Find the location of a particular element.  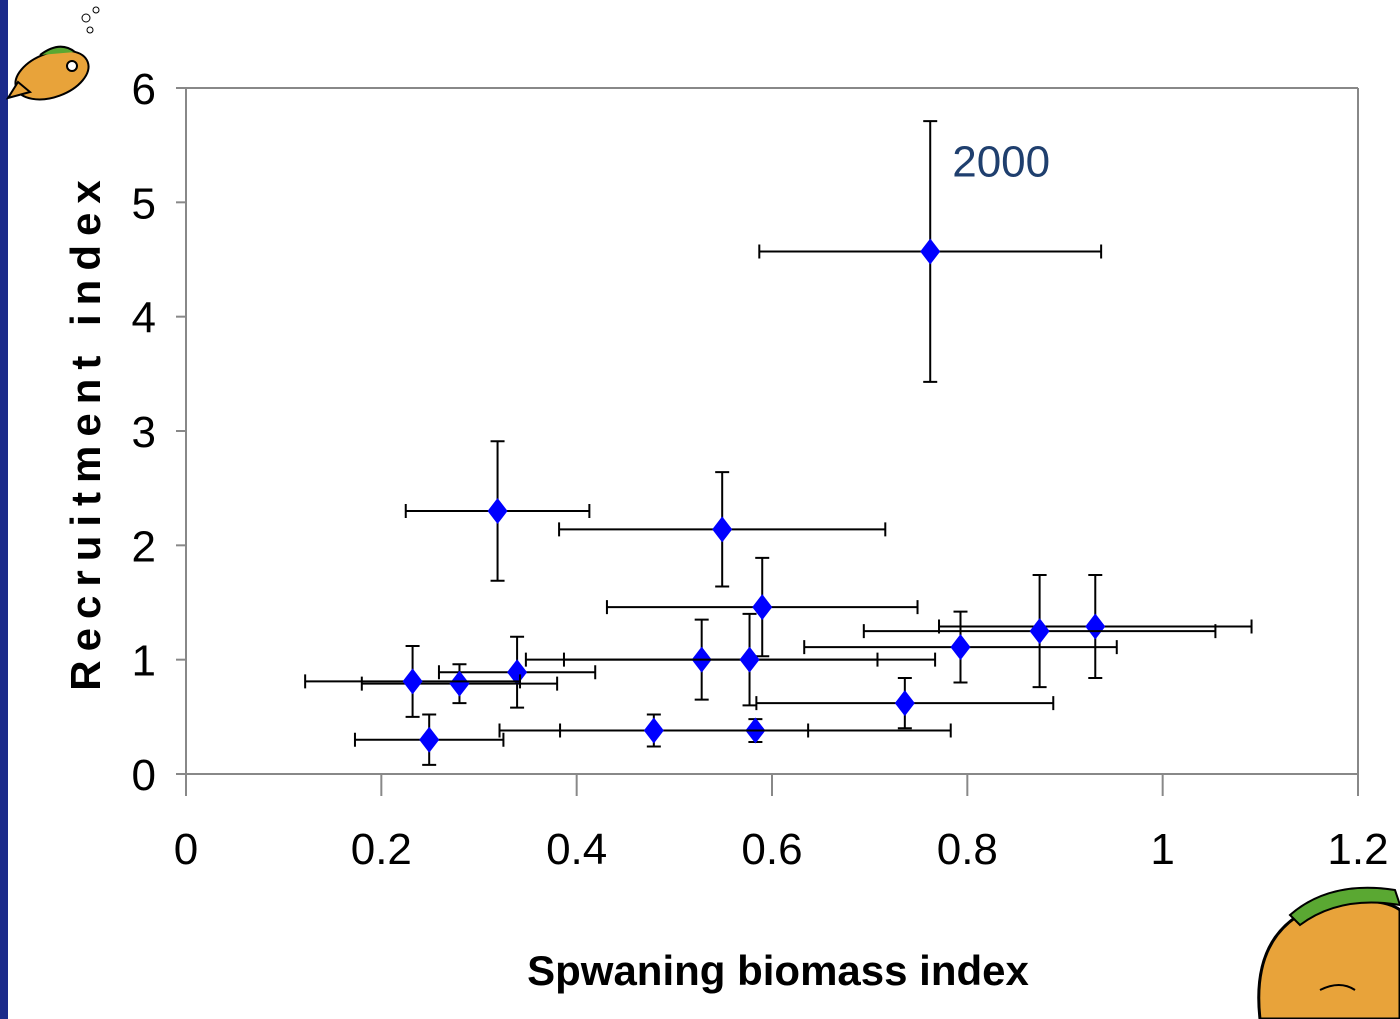

x-tick-label: 1.2 is located at coordinates (1357, 849).